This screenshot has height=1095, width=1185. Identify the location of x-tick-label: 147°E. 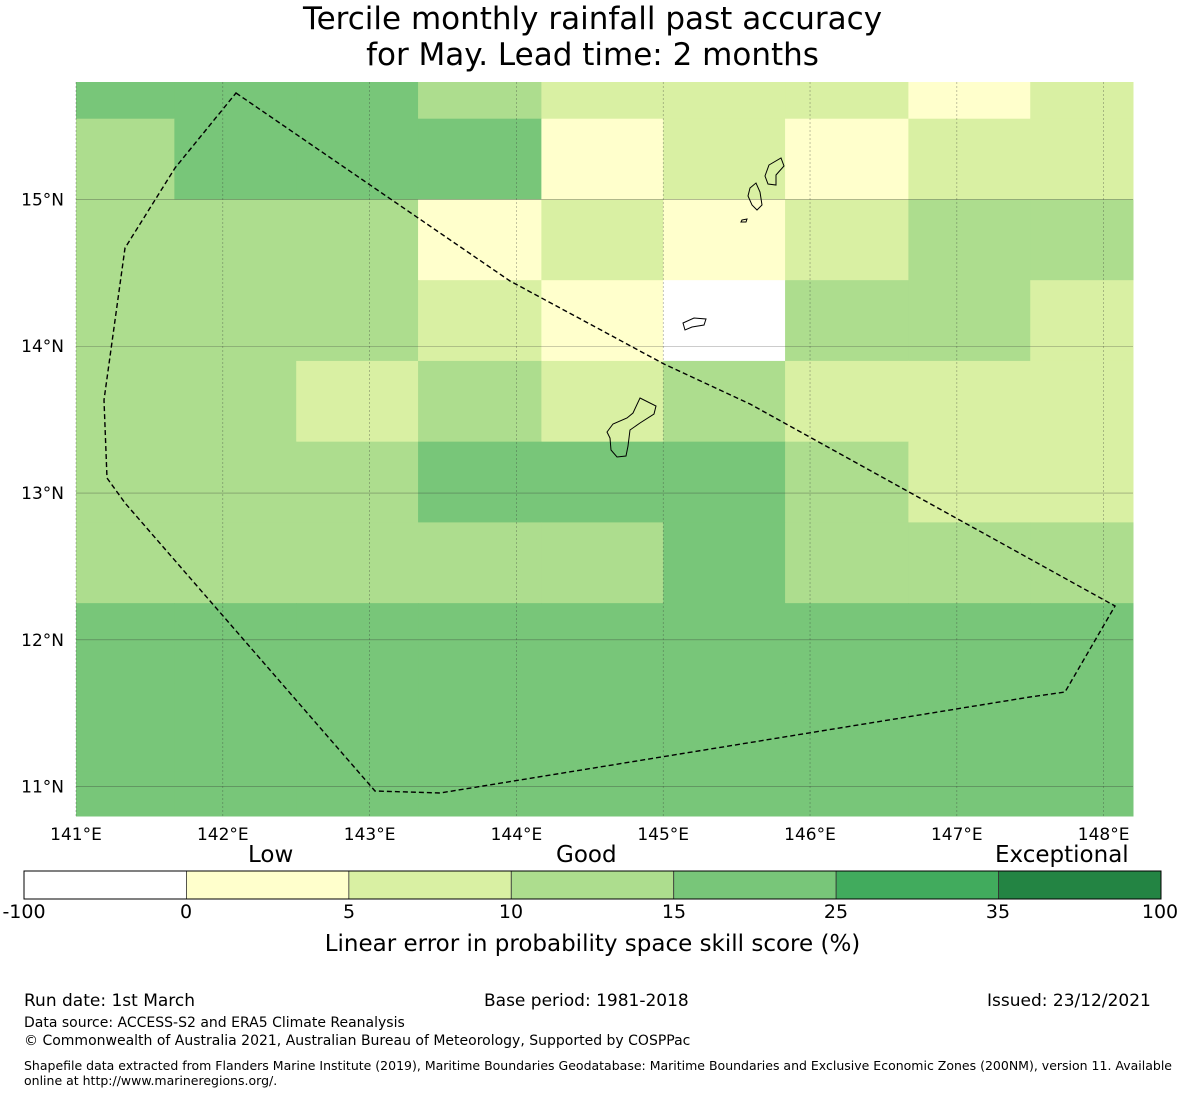
(957, 835).